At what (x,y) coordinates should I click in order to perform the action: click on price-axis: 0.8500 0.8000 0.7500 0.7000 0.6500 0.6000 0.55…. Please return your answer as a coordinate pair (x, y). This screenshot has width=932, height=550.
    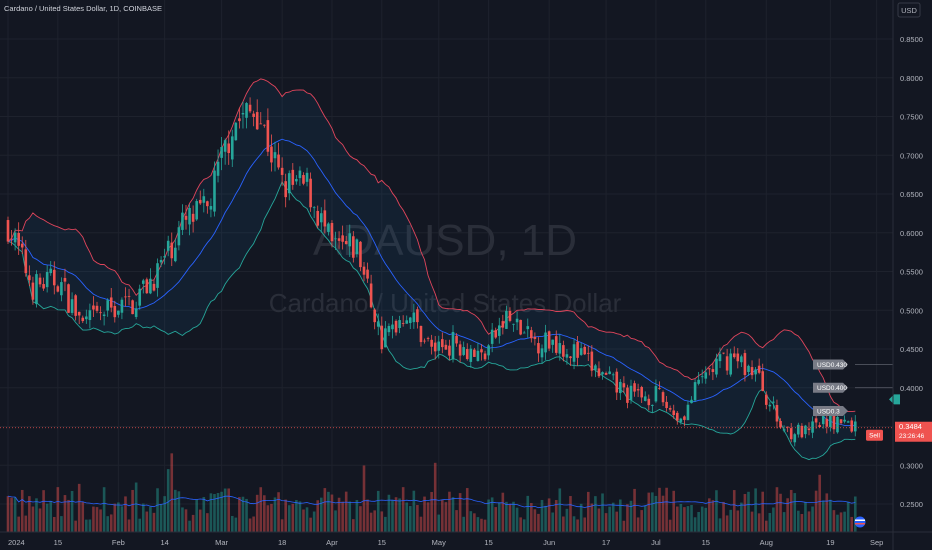
    Looking at the image, I should click on (912, 275).